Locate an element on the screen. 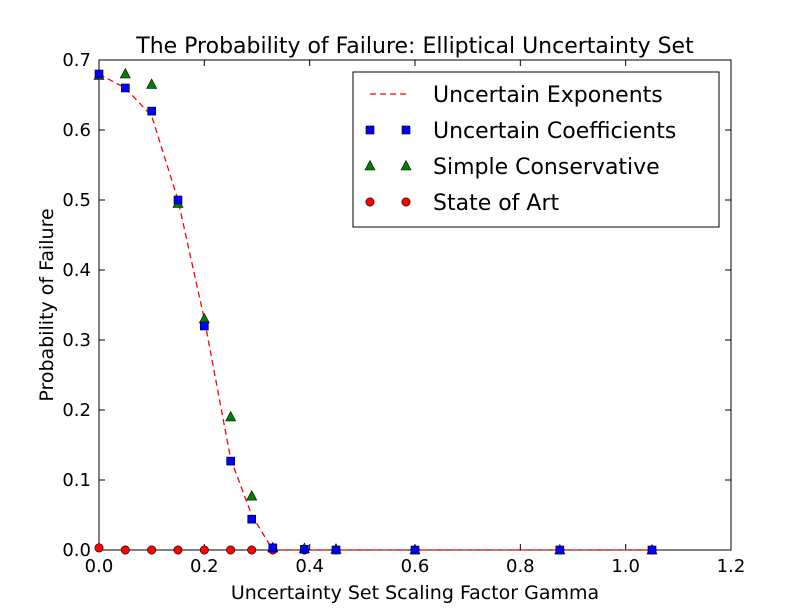 Image resolution: width=812 pixels, height=612 pixels. legend-label: Uncertain Coefficients is located at coordinates (554, 131).